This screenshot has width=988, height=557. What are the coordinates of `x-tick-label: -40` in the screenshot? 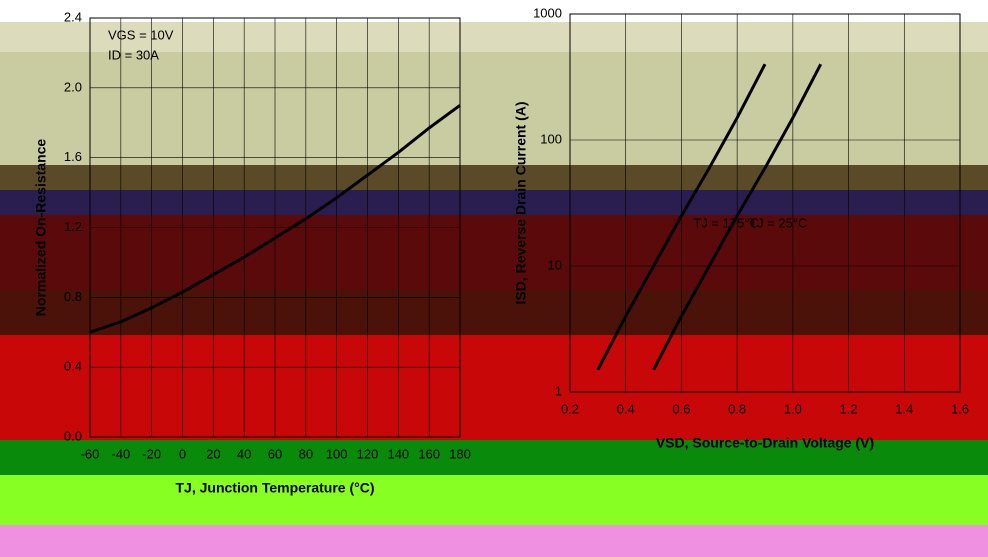 It's located at (120, 453).